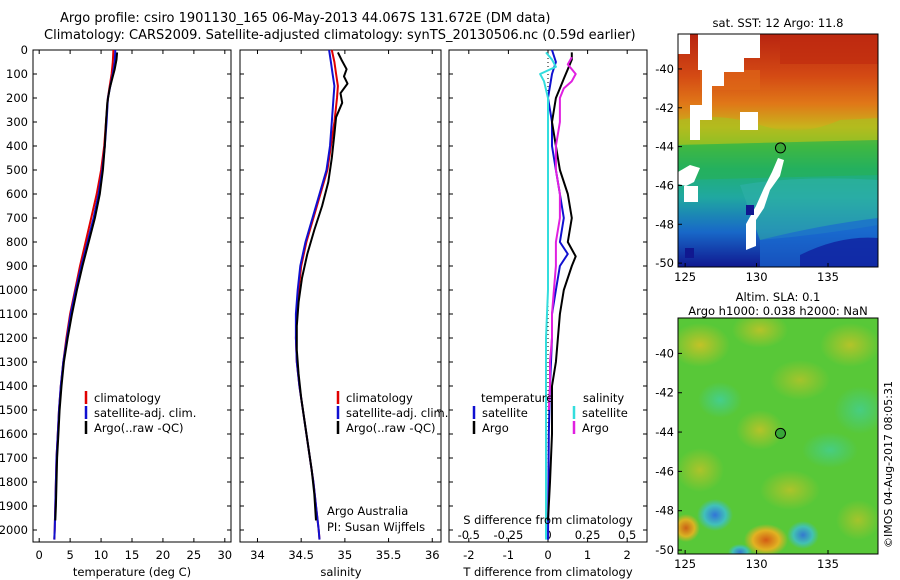  Describe the element at coordinates (301, 555) in the screenshot. I see `x-tick-label: 34.5` at that location.